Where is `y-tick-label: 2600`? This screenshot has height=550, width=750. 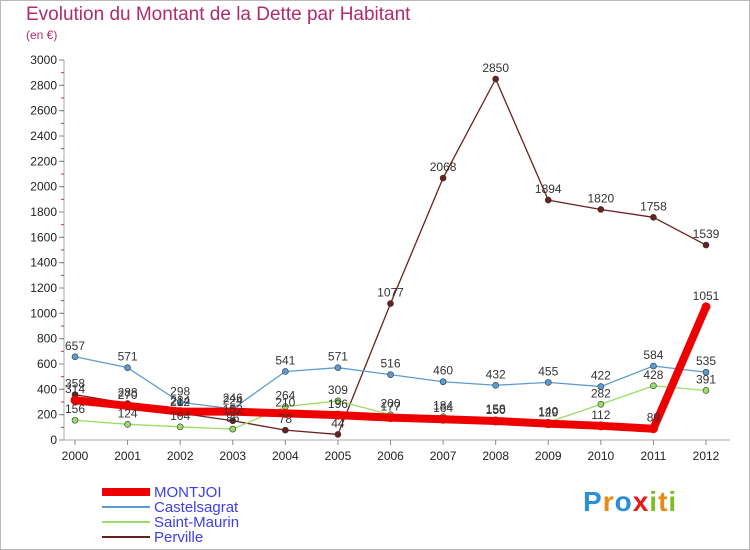
y-tick-label: 2600 is located at coordinates (43, 111).